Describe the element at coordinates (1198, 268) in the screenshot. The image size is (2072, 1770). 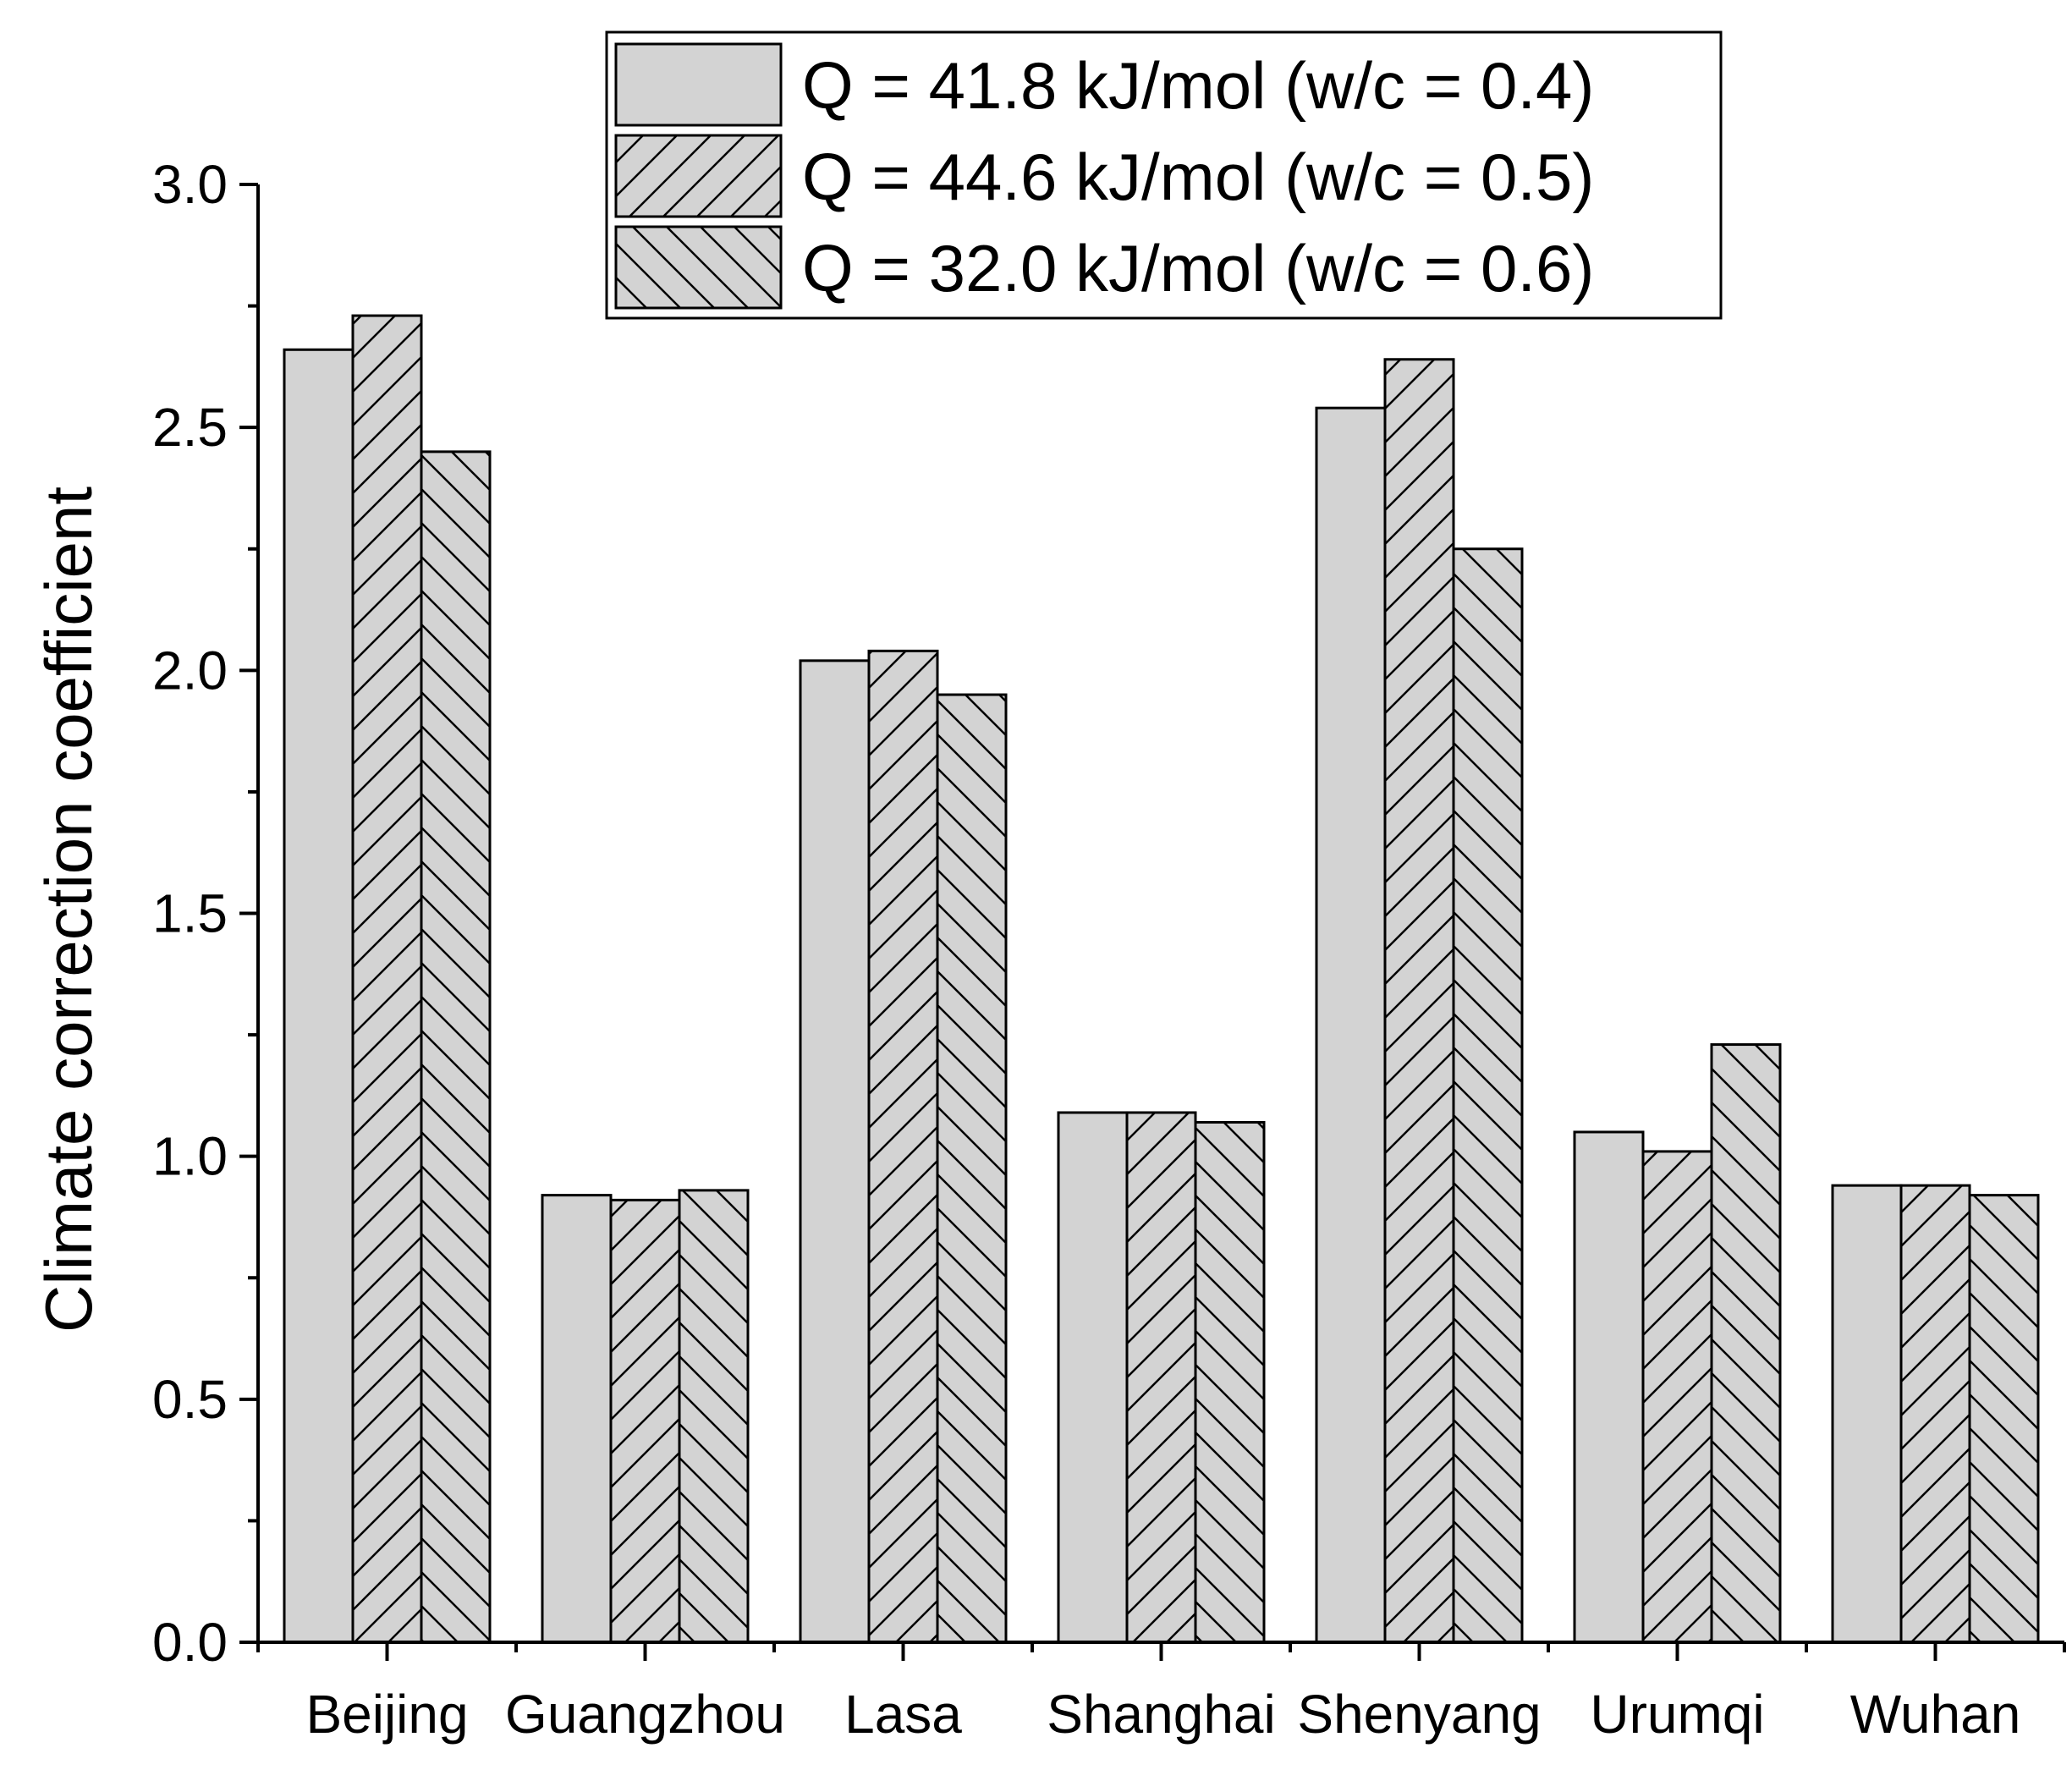
I see `legend-label-3: Q = 32.0 kJ/mol (w/c = 0.6)` at that location.